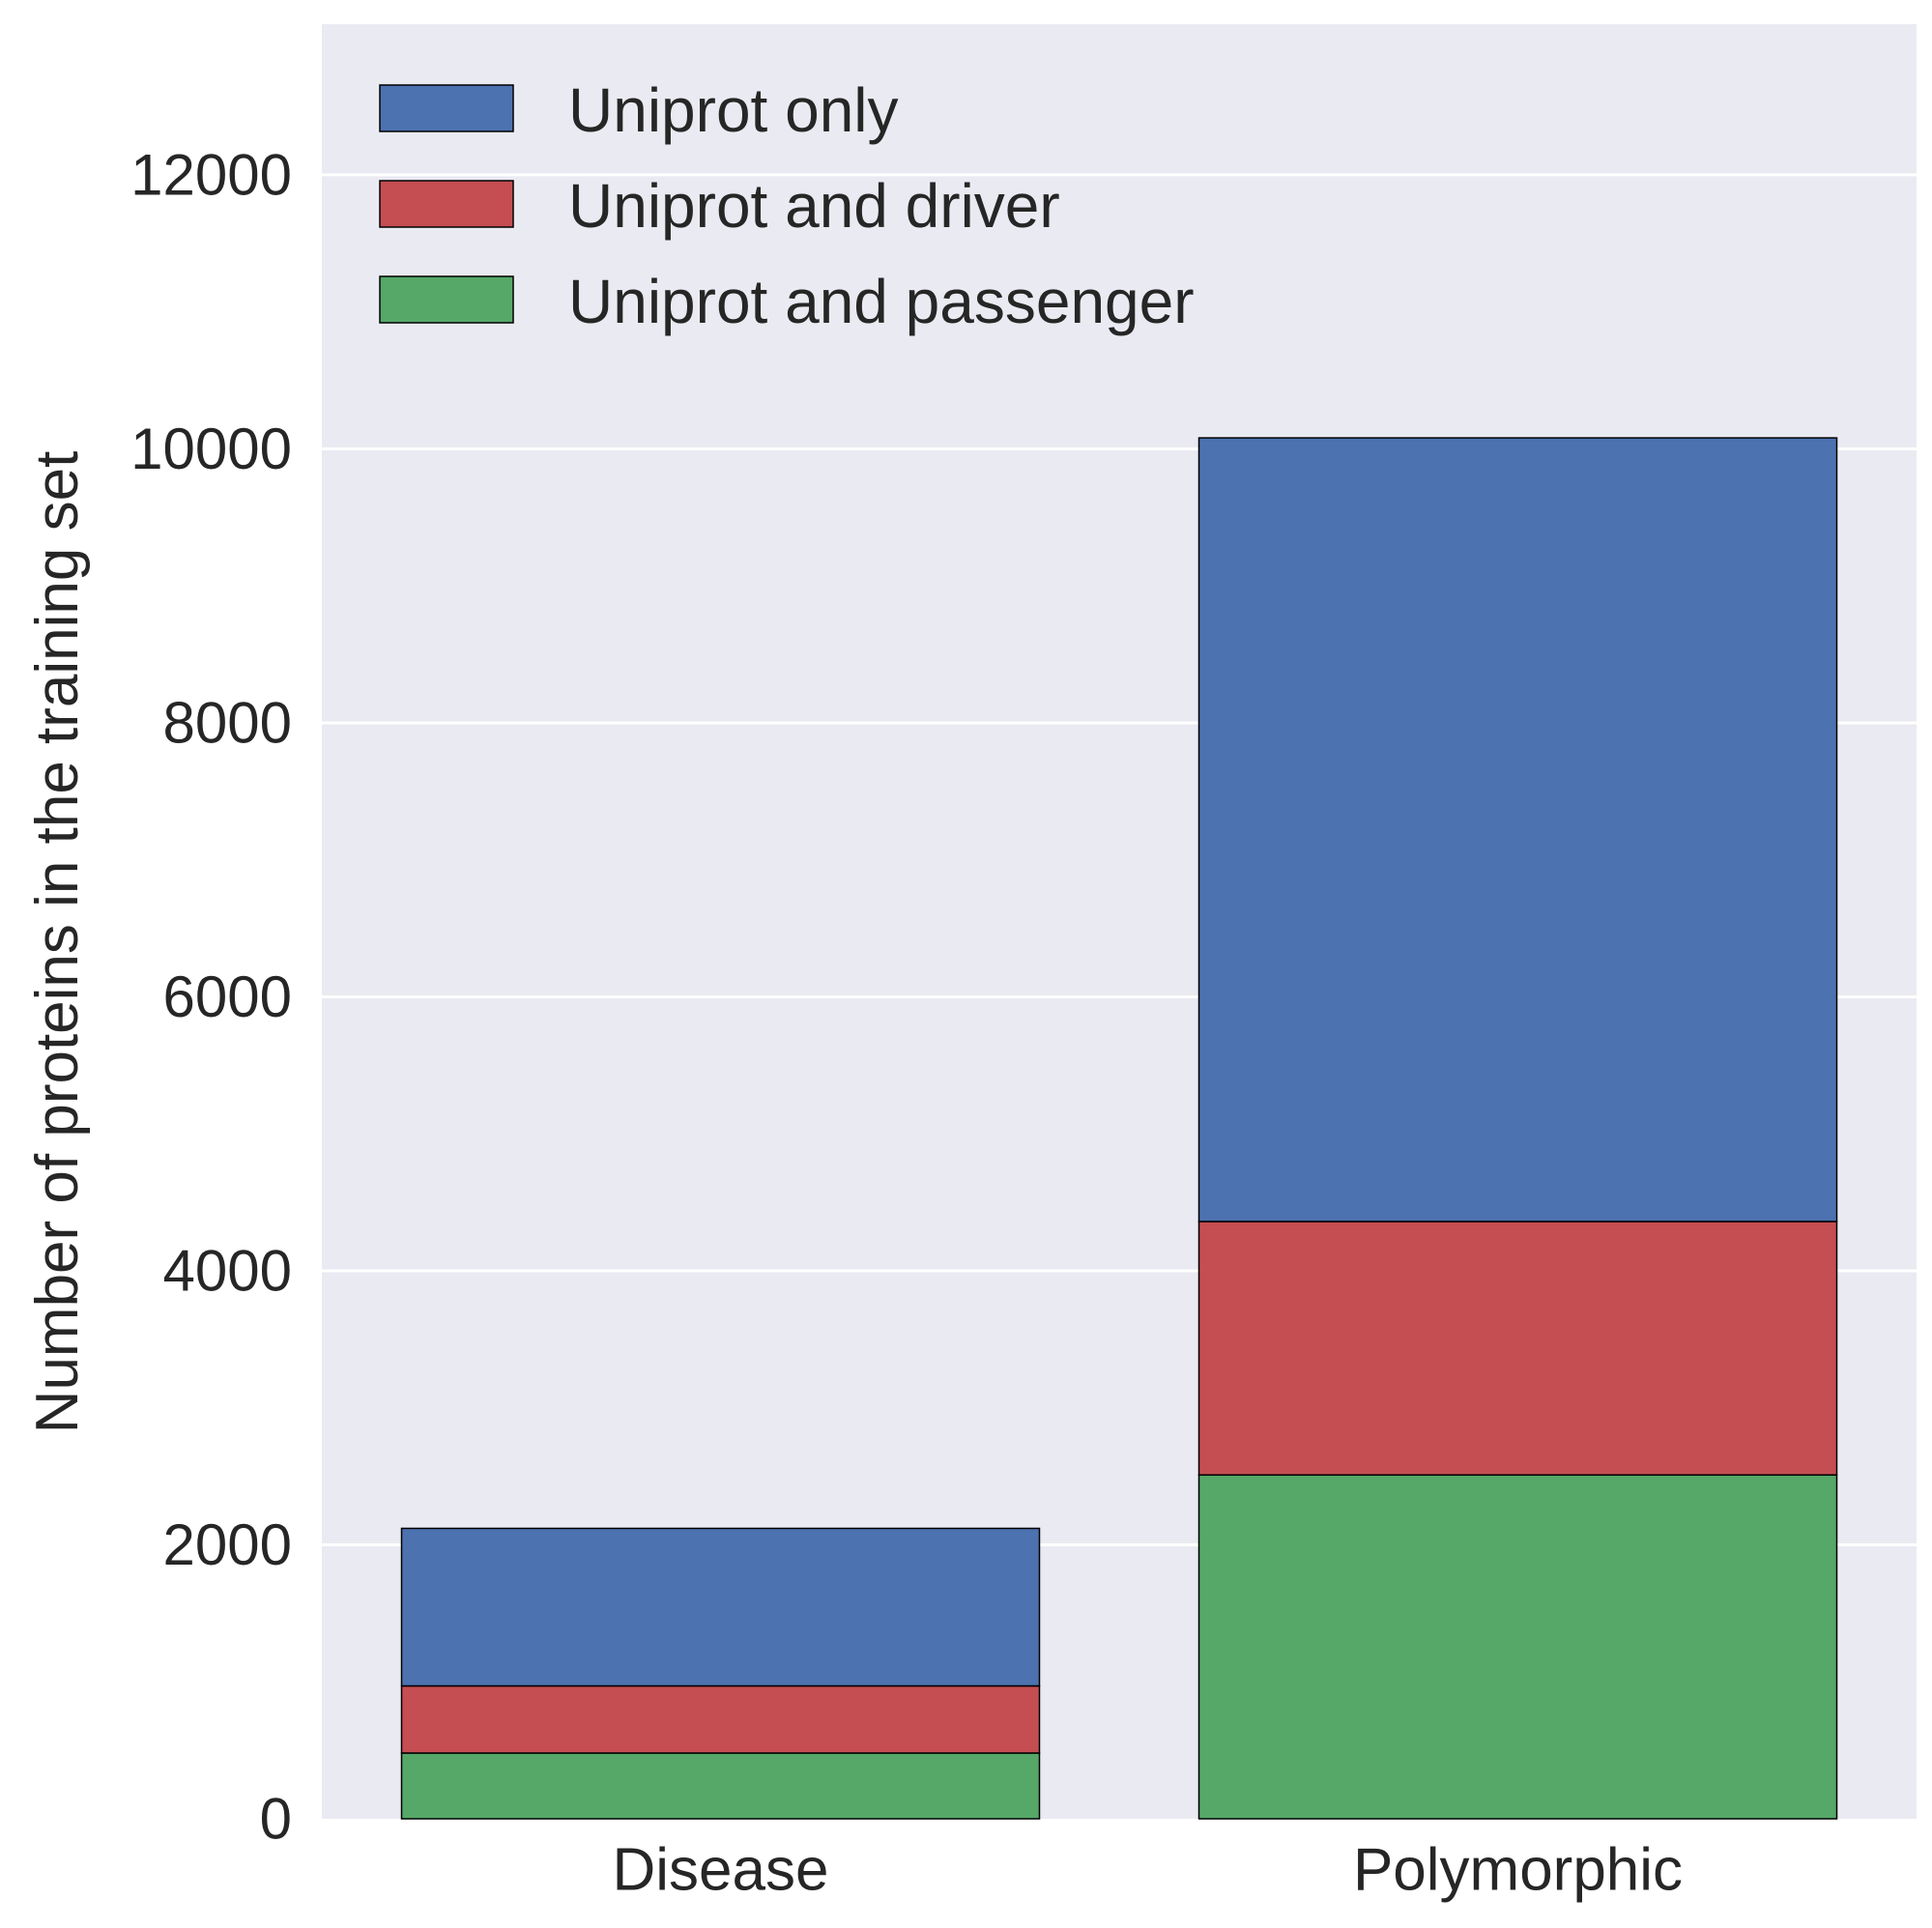 The image size is (1932, 1928). What do you see at coordinates (211, 449) in the screenshot?
I see `y-tick-label: 10000` at bounding box center [211, 449].